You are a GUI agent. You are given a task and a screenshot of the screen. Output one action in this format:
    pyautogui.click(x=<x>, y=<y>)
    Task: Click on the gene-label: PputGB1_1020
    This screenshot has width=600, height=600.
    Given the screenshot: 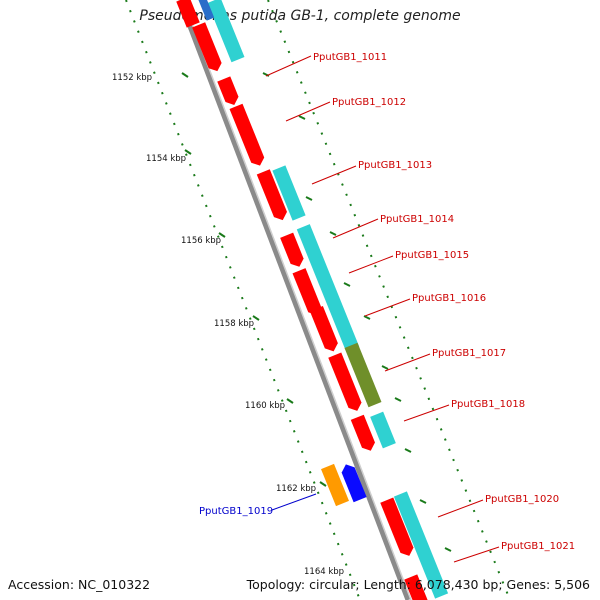 What is the action you would take?
    pyautogui.click(x=522, y=499)
    